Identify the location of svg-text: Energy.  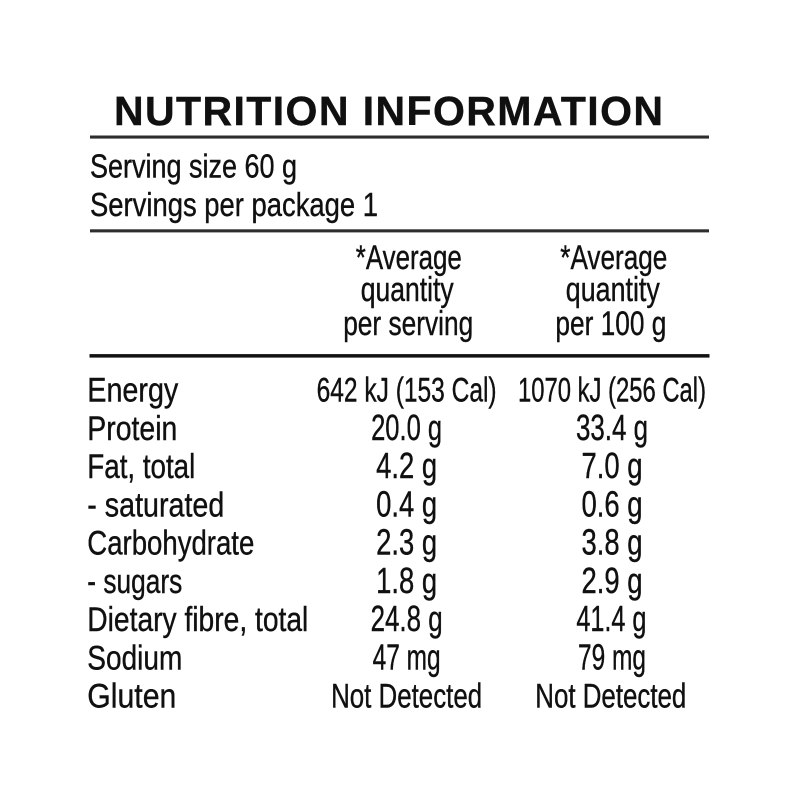
(133, 391).